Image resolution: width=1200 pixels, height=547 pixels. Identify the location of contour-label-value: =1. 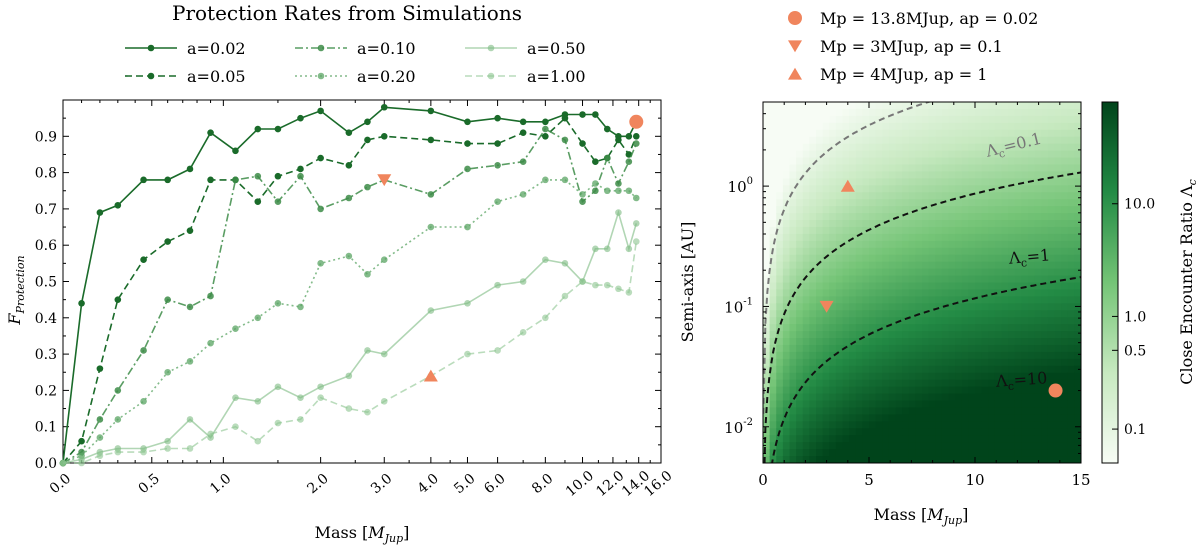
(1038, 255).